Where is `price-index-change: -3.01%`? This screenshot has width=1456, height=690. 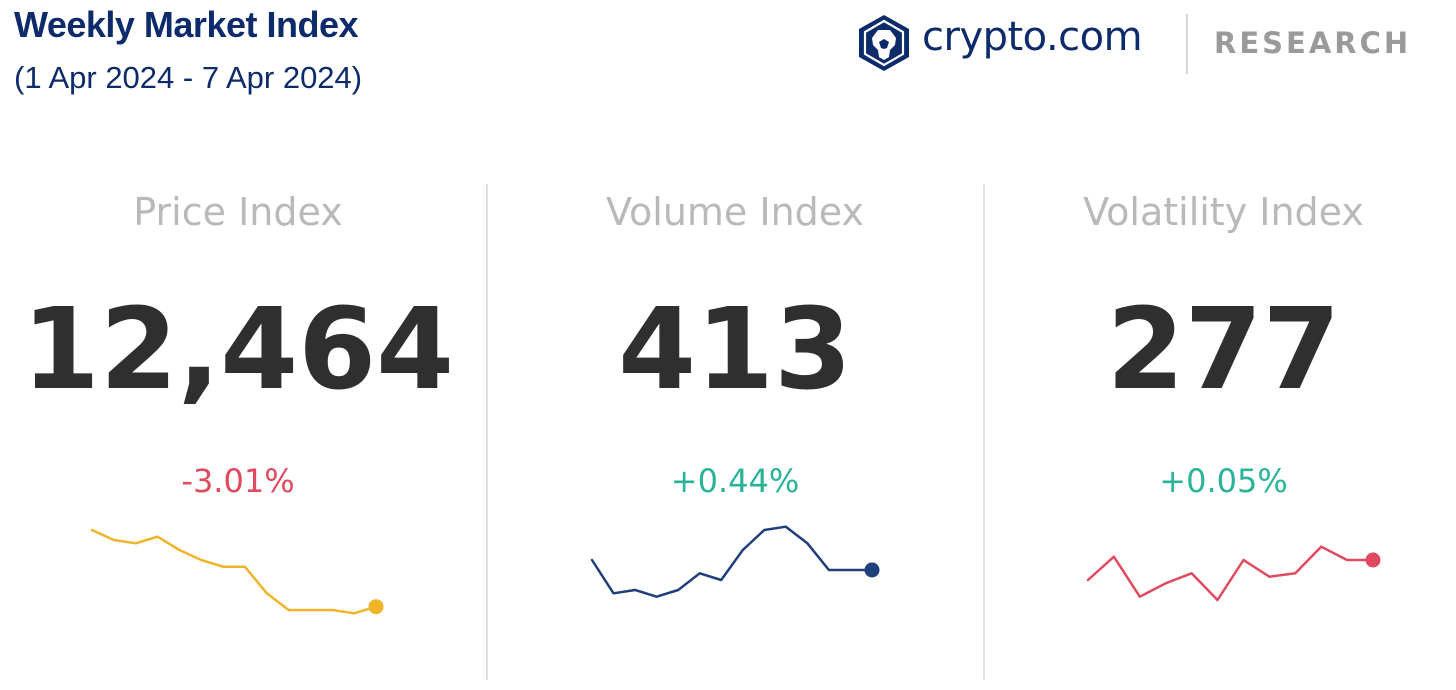
price-index-change: -3.01% is located at coordinates (238, 481).